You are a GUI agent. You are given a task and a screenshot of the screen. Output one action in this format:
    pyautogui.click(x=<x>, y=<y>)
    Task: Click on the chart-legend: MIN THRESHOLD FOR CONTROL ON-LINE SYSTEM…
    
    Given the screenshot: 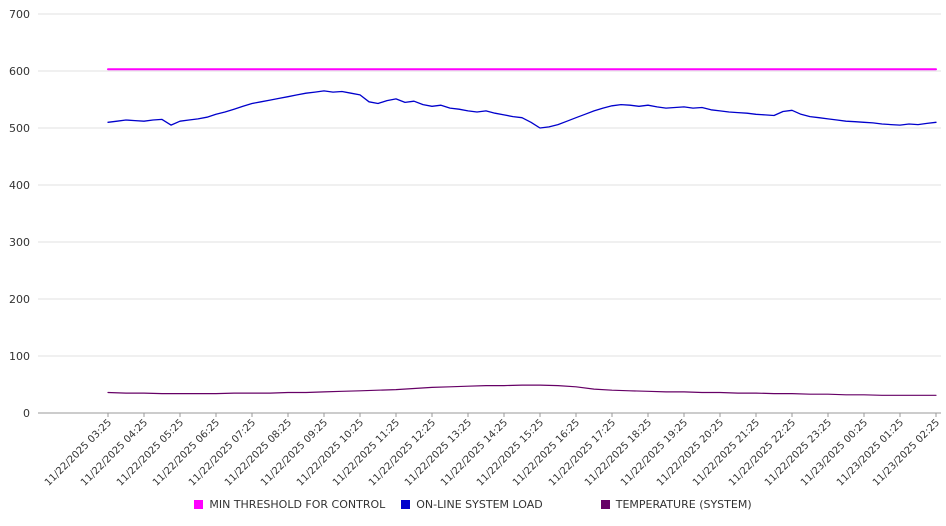 What is the action you would take?
    pyautogui.click(x=473, y=504)
    